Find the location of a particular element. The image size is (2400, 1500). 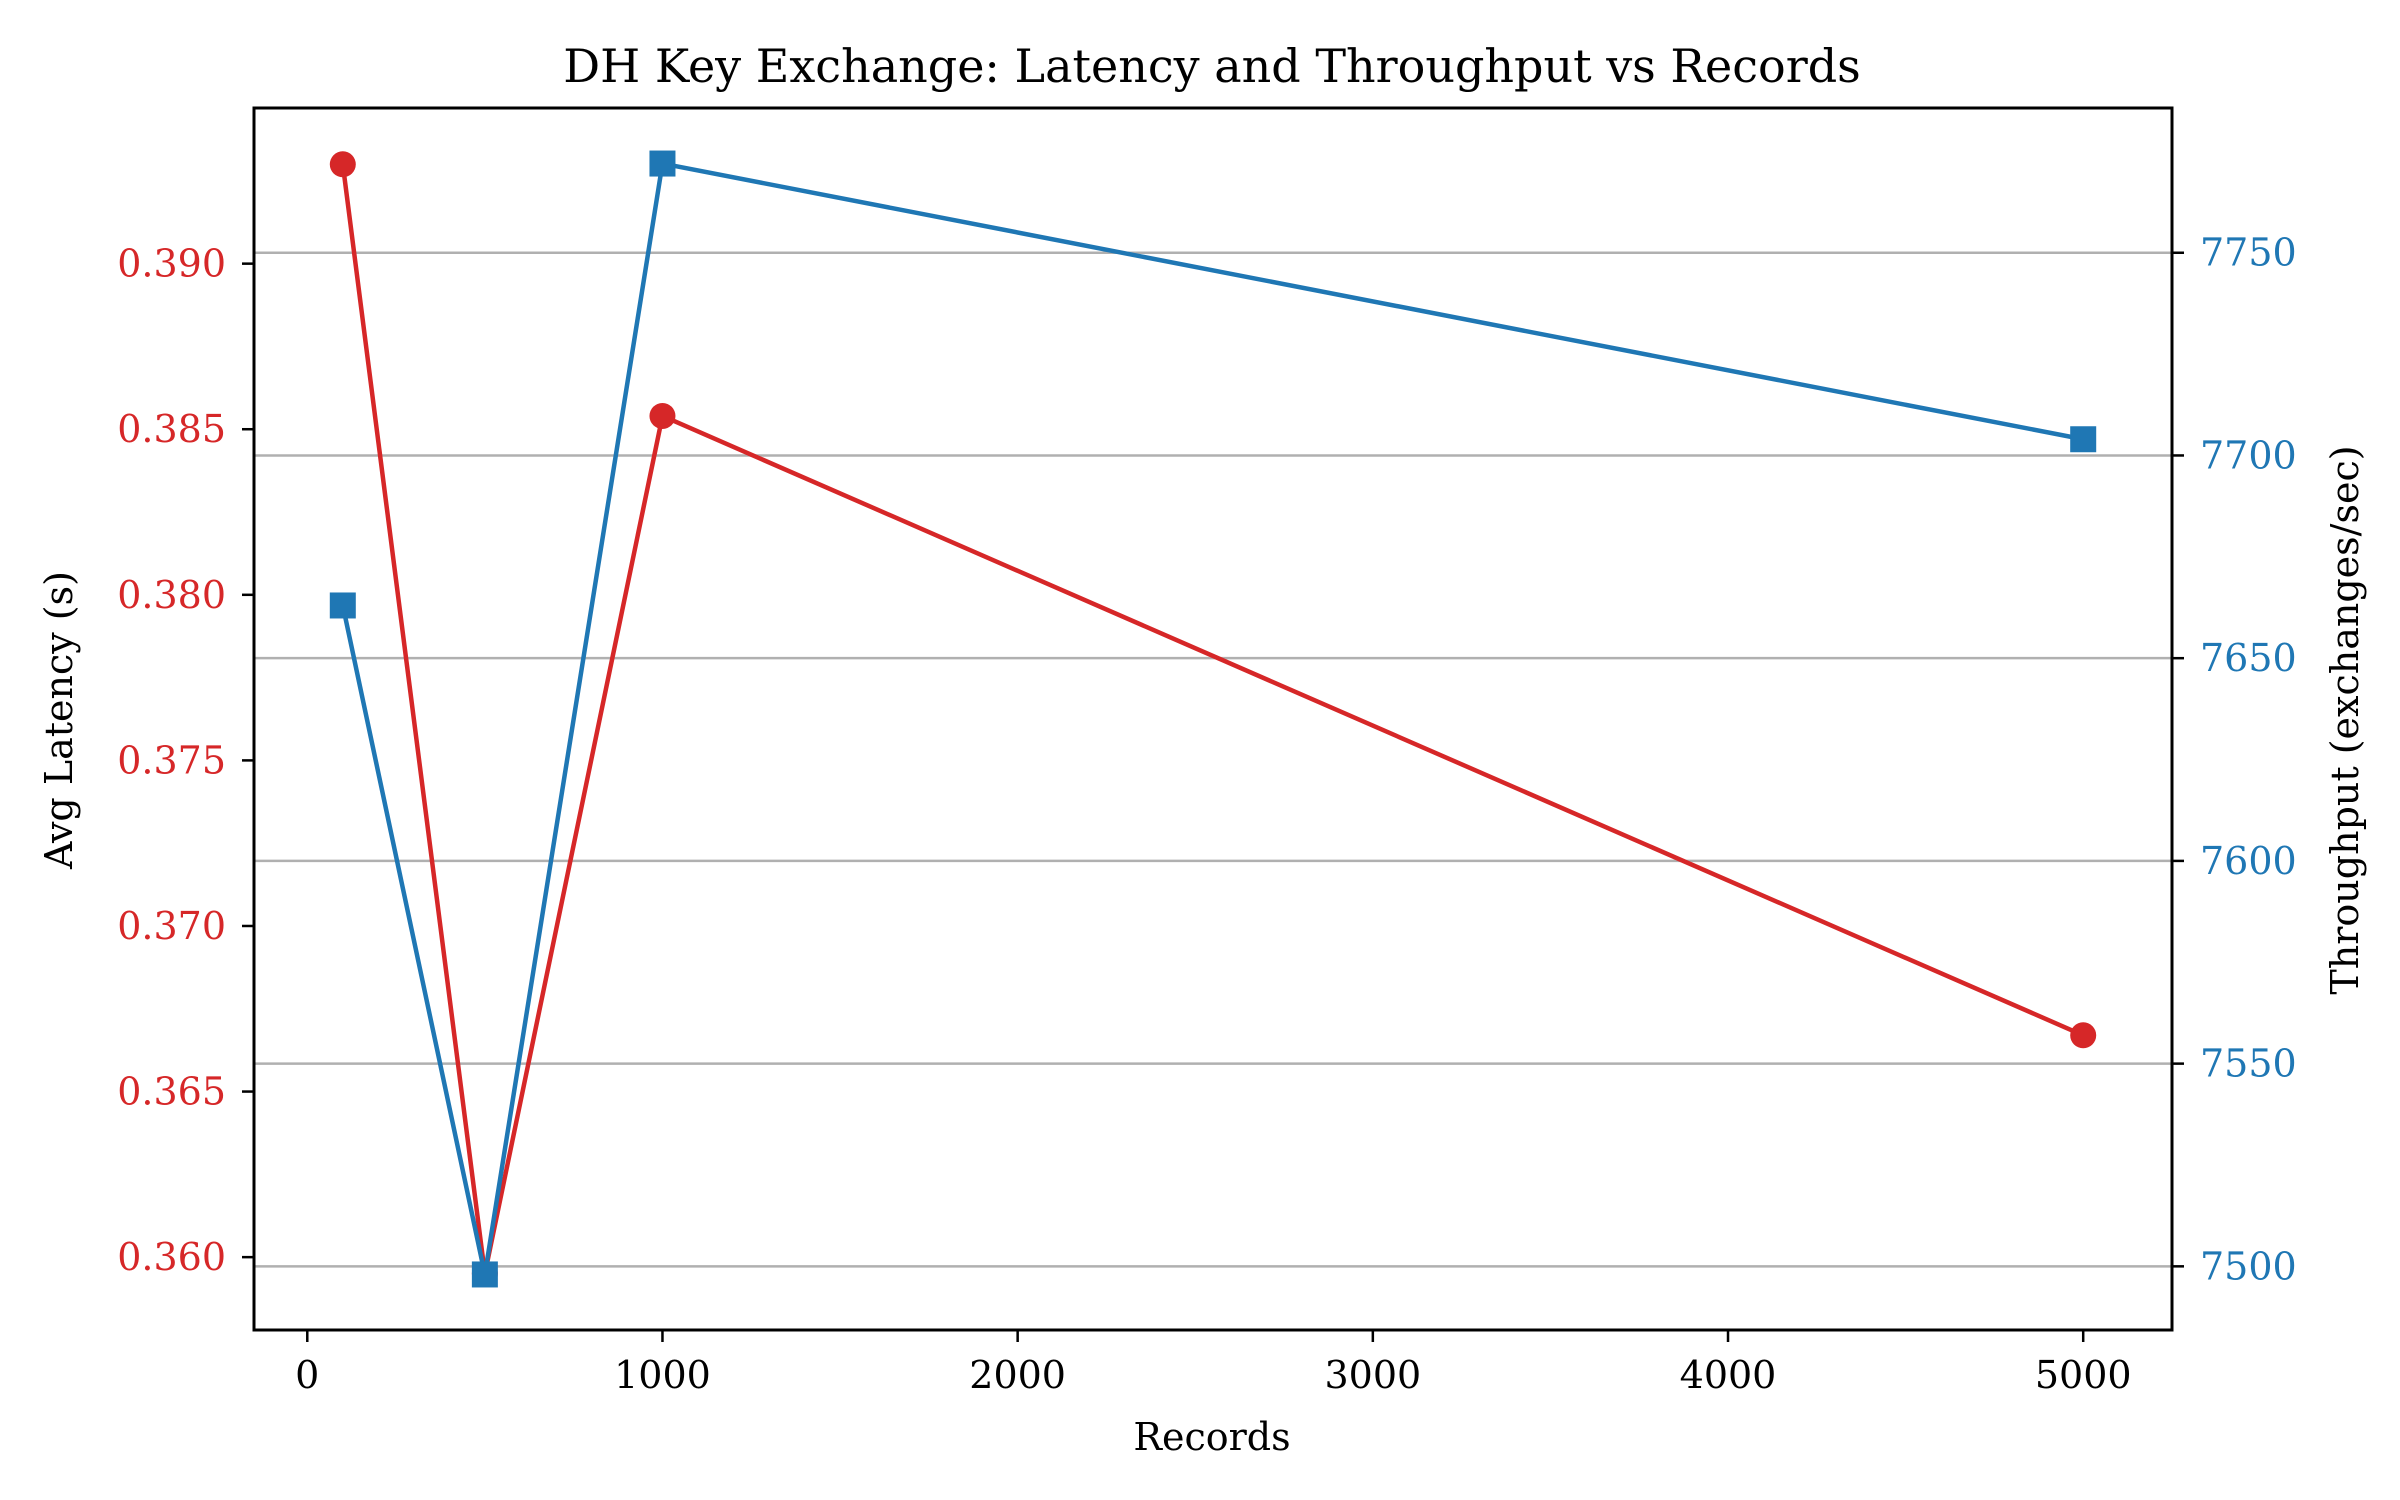

y-axis-right-label: Throughput (exchanges/sec) is located at coordinates (2345, 719).